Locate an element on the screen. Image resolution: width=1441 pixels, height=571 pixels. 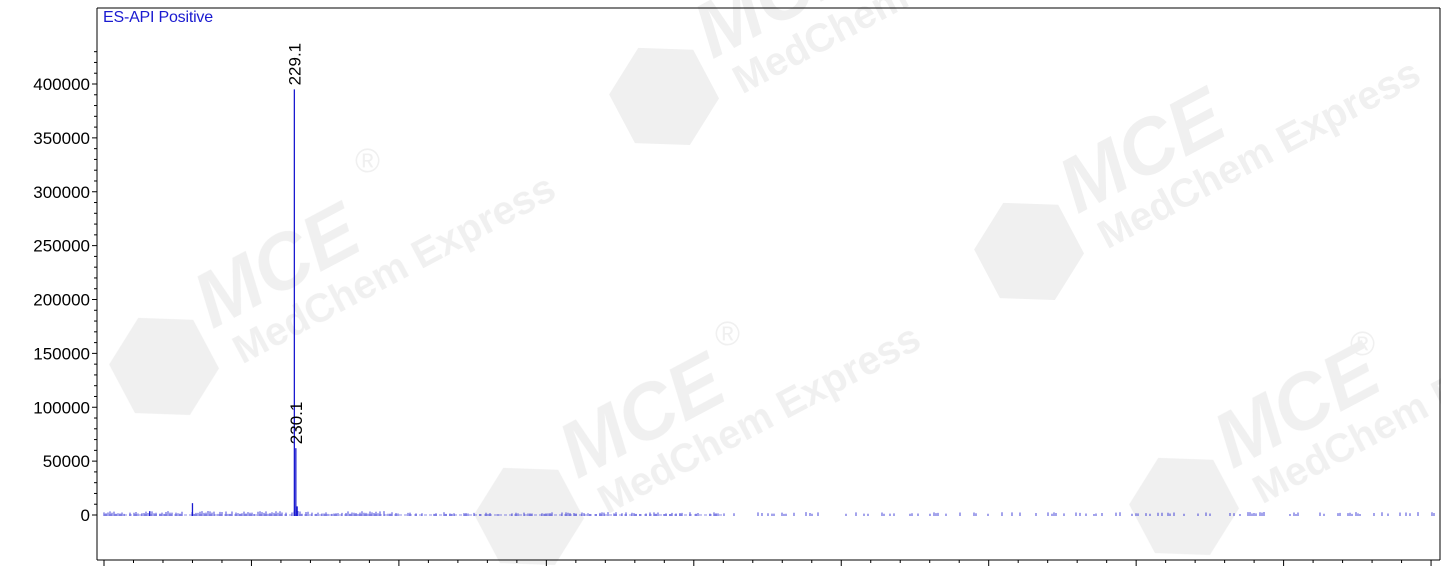
peaks: 229.1 230.1 is located at coordinates (227, 279).